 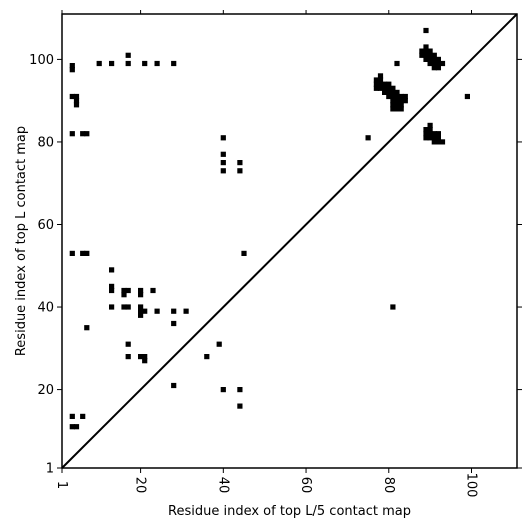 What do you see at coordinates (388, 485) in the screenshot?
I see `x-tick-label: 80` at bounding box center [388, 485].